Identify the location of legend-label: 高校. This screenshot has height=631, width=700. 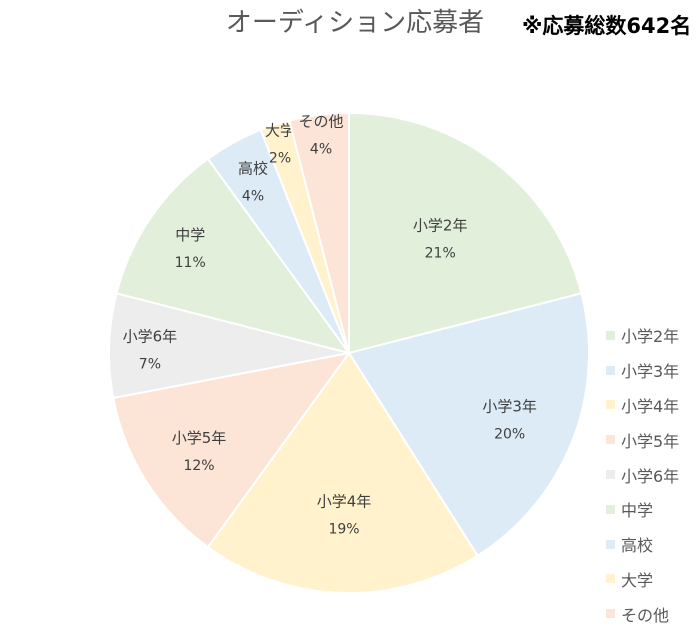
(637, 546).